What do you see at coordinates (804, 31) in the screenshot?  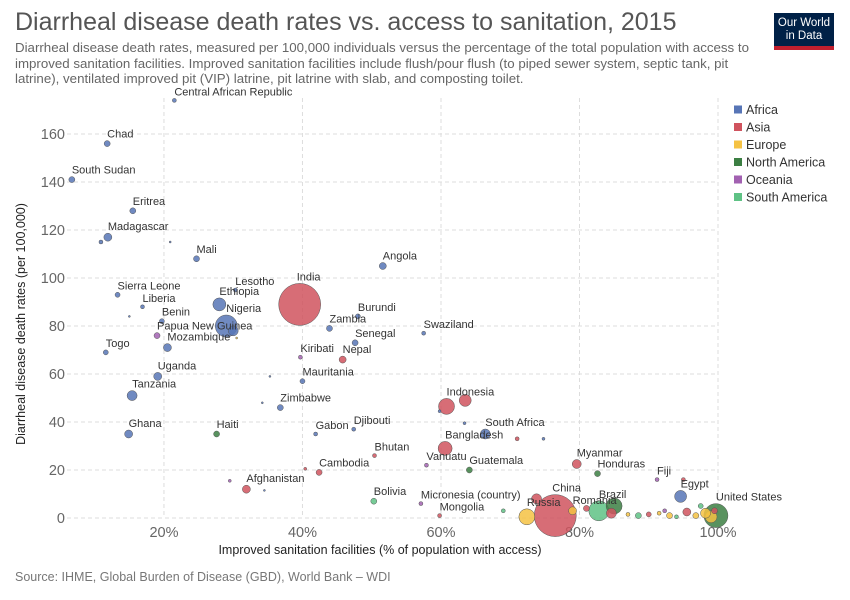 I see `owid-logo: Our World in Data` at bounding box center [804, 31].